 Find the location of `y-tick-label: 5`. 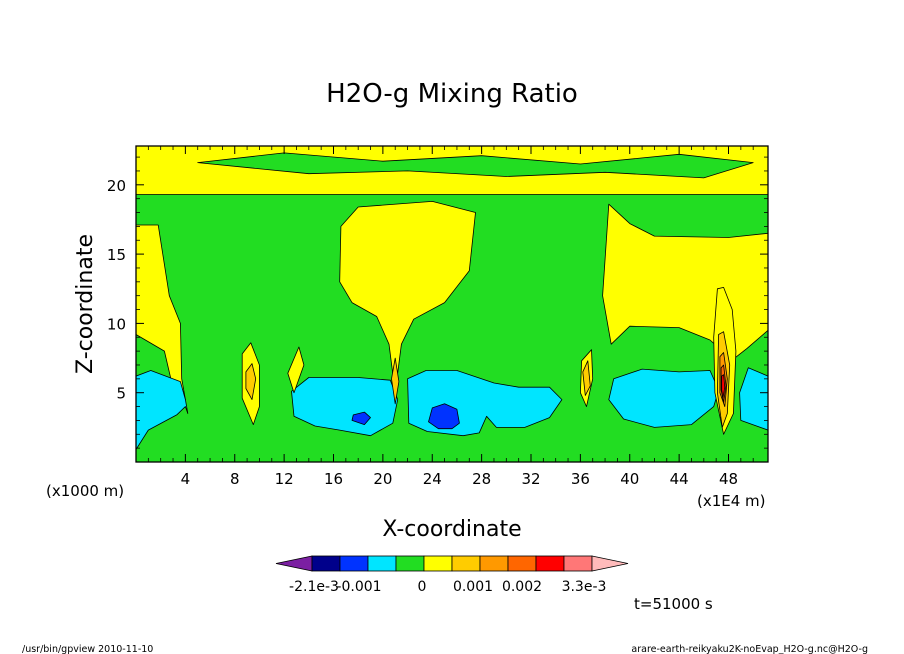

y-tick-label: 5 is located at coordinates (121, 394).